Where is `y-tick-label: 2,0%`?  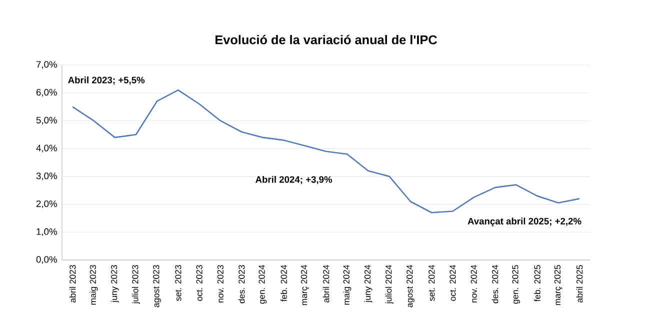
y-tick-label: 2,0% is located at coordinates (46, 204).